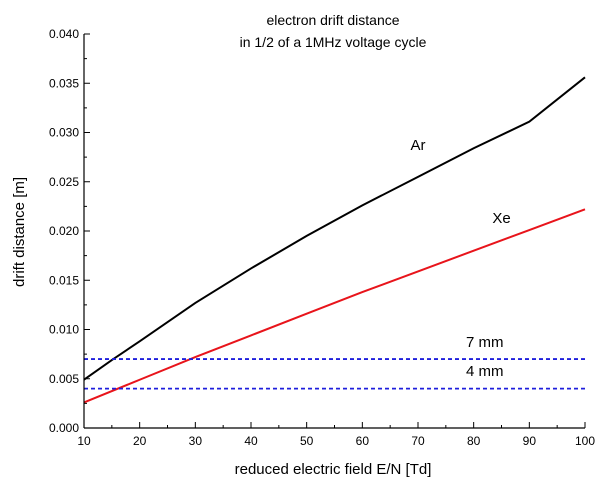  What do you see at coordinates (363, 441) in the screenshot?
I see `x-tick-label: 60` at bounding box center [363, 441].